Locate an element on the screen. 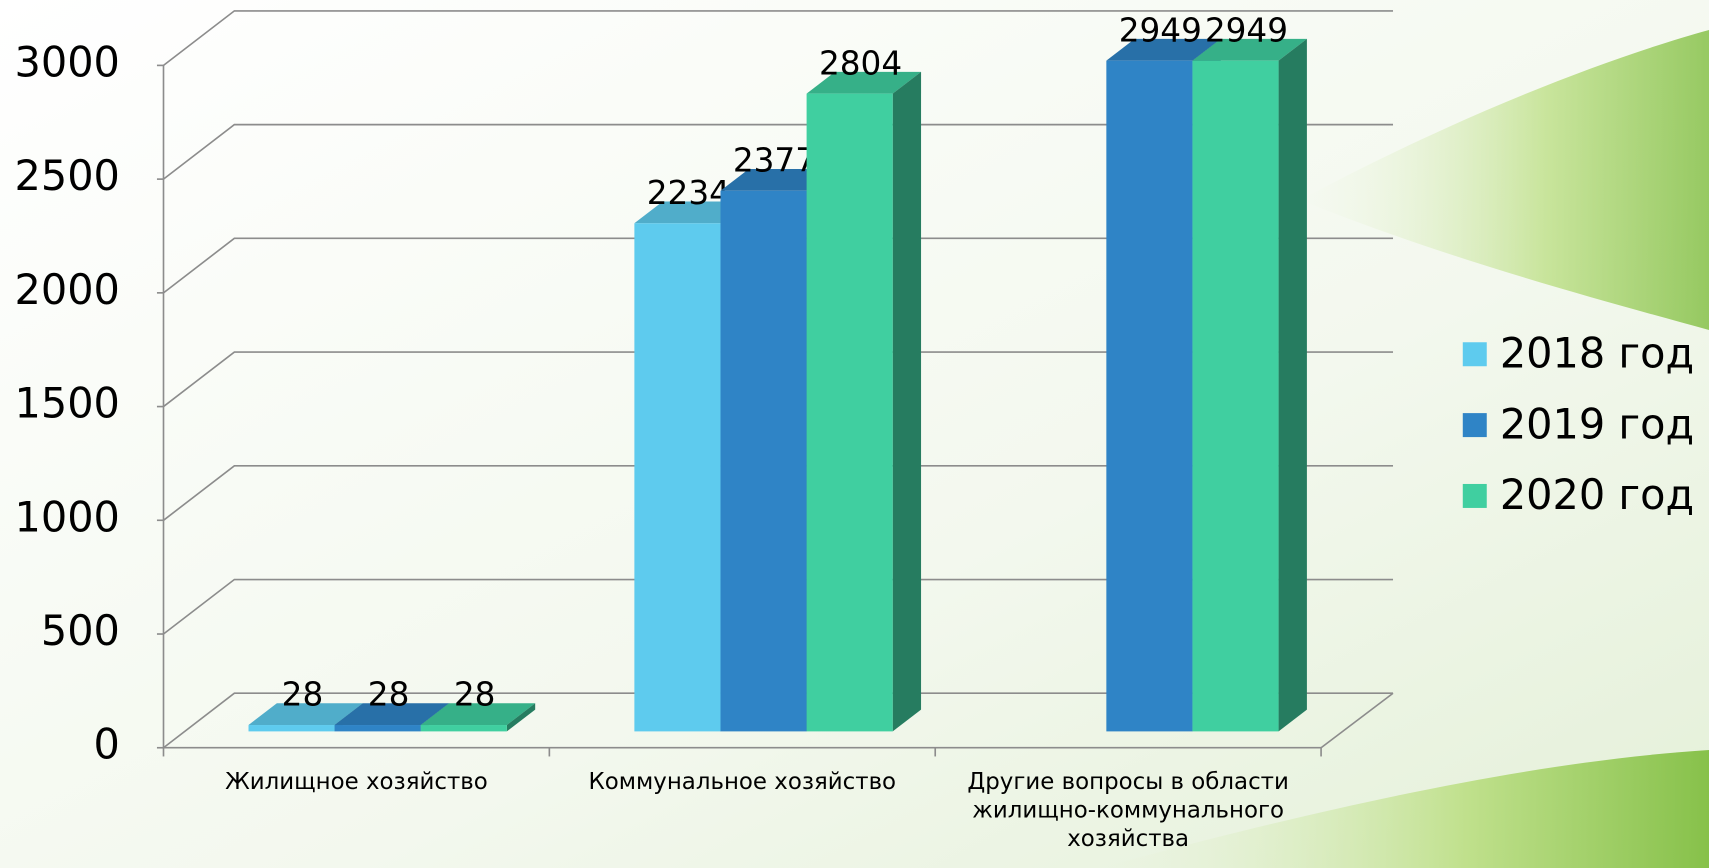 This screenshot has height=868, width=1709. x-tick-label: Жилищное хозяйство is located at coordinates (356, 781).